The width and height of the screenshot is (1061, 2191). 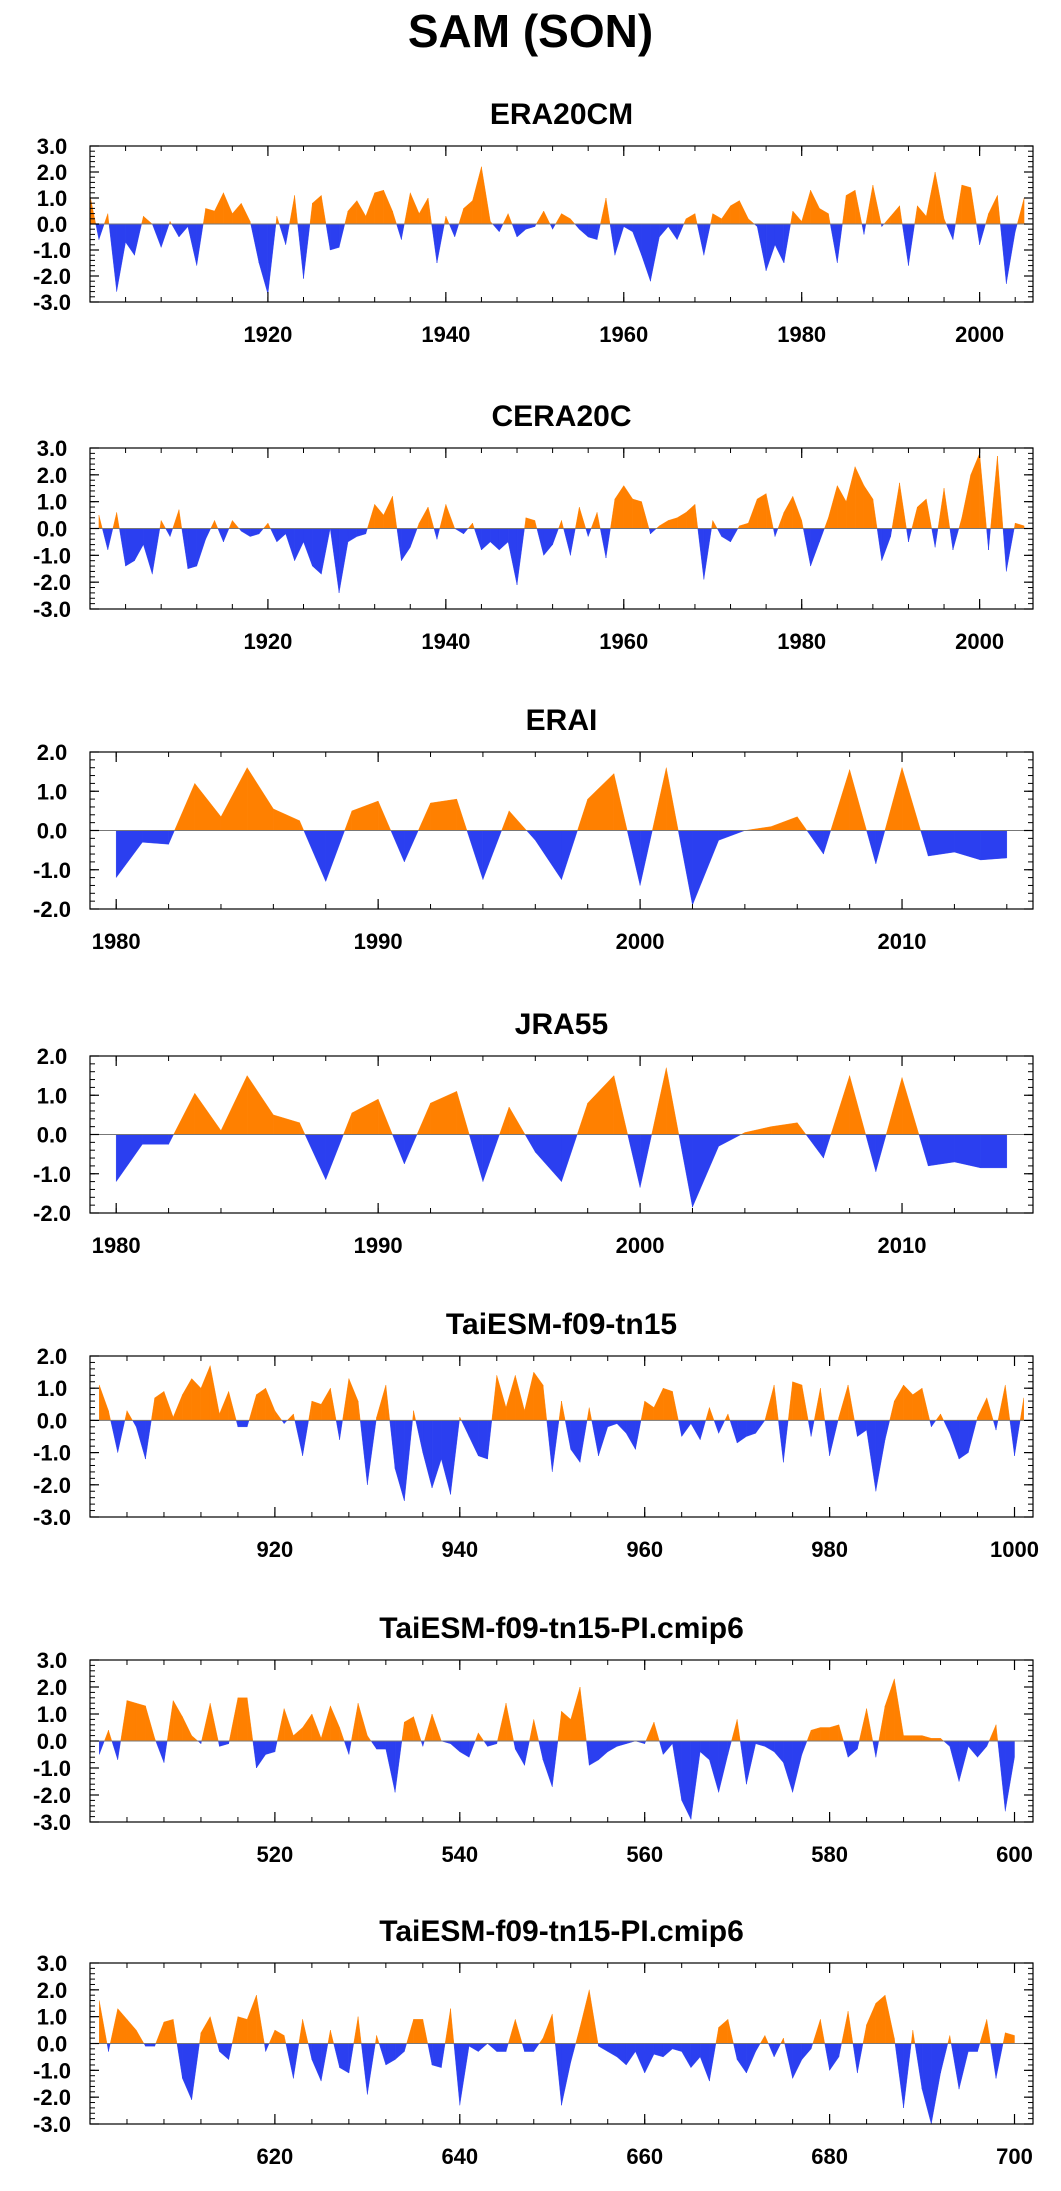 I want to click on y-tick-label: -1.0, so click(x=52, y=1453).